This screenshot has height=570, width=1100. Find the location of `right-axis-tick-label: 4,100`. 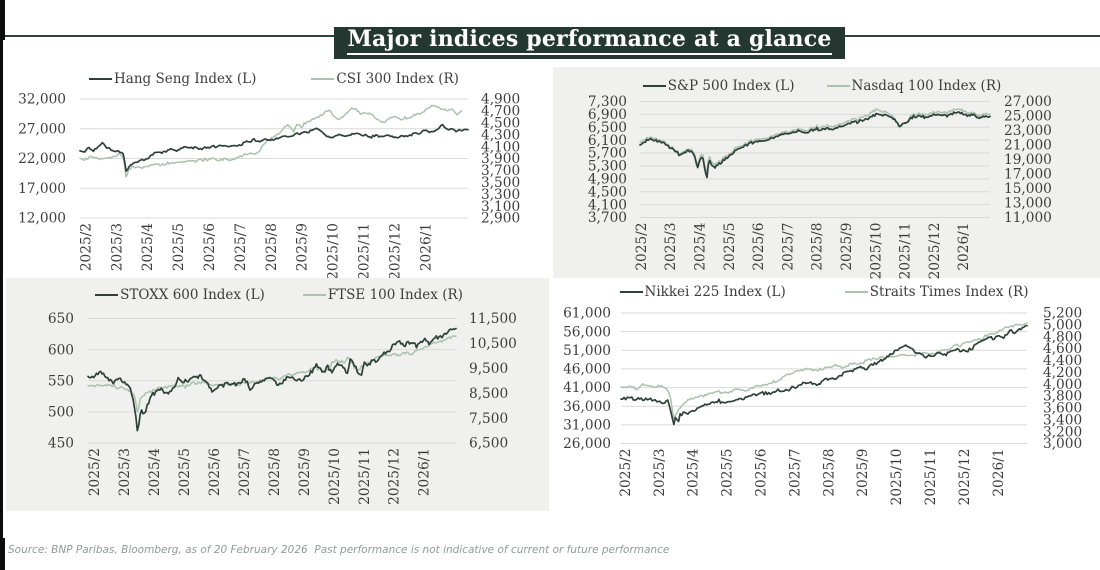

right-axis-tick-label: 4,100 is located at coordinates (500, 147).